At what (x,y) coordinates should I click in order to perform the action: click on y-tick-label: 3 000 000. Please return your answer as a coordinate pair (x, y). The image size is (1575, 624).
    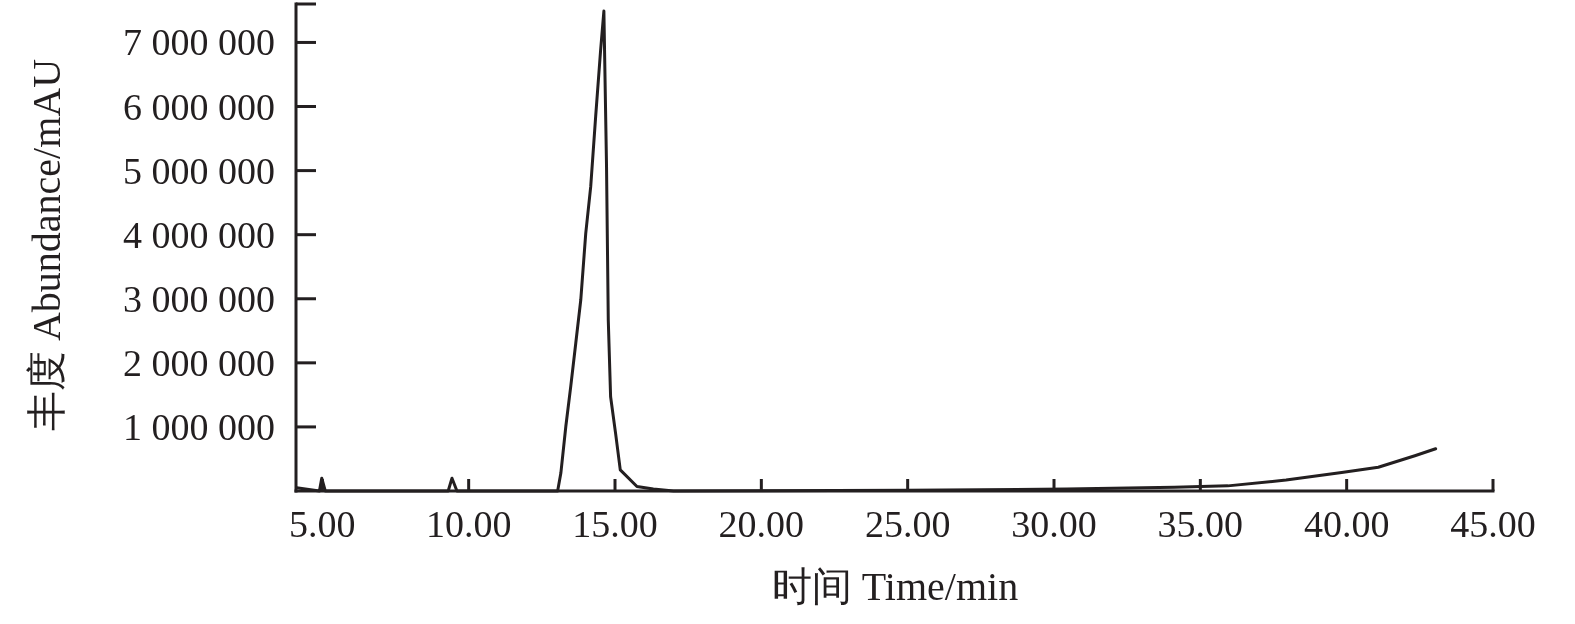
    Looking at the image, I should click on (199, 298).